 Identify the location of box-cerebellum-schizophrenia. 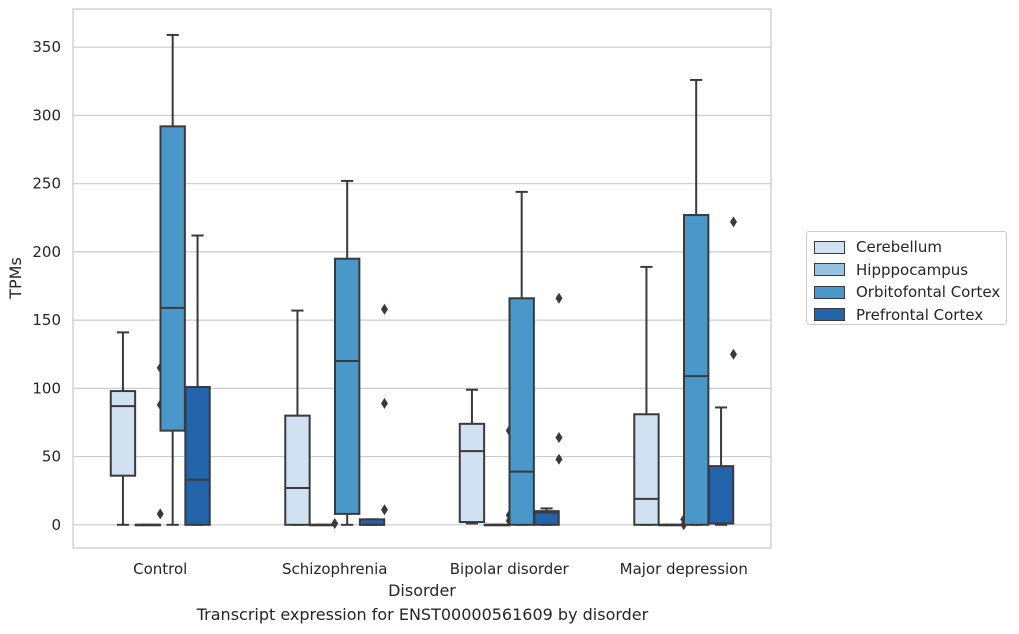
(297, 417).